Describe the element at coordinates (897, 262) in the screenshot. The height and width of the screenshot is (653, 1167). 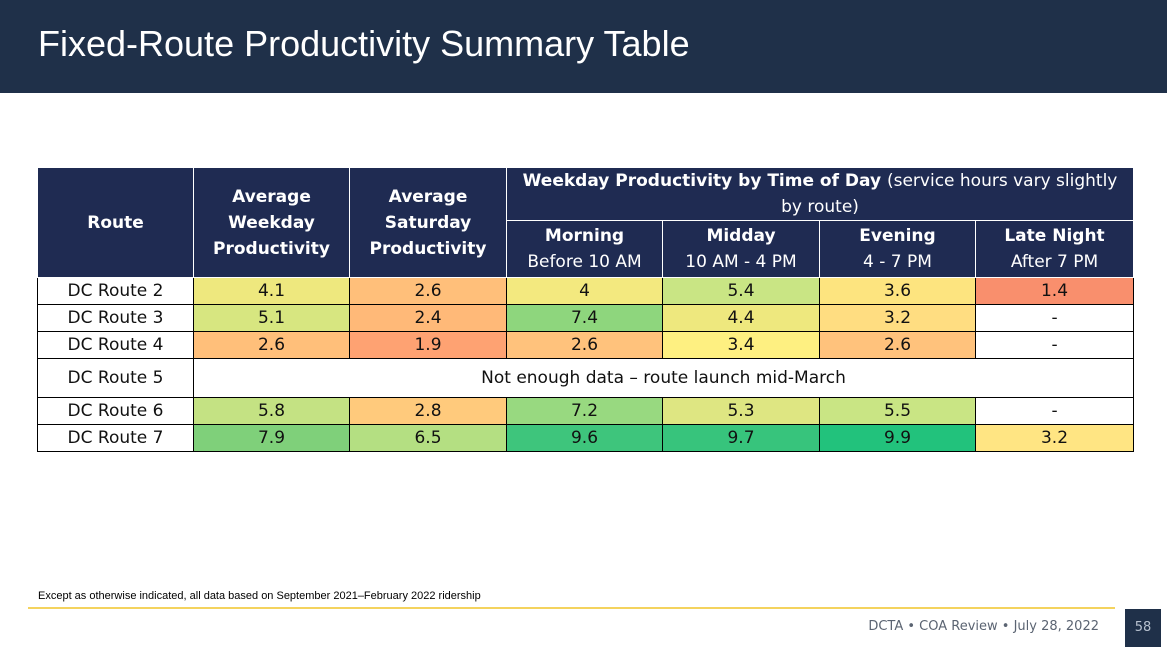
I see `header-evening-sub: 4 - 7 PM` at that location.